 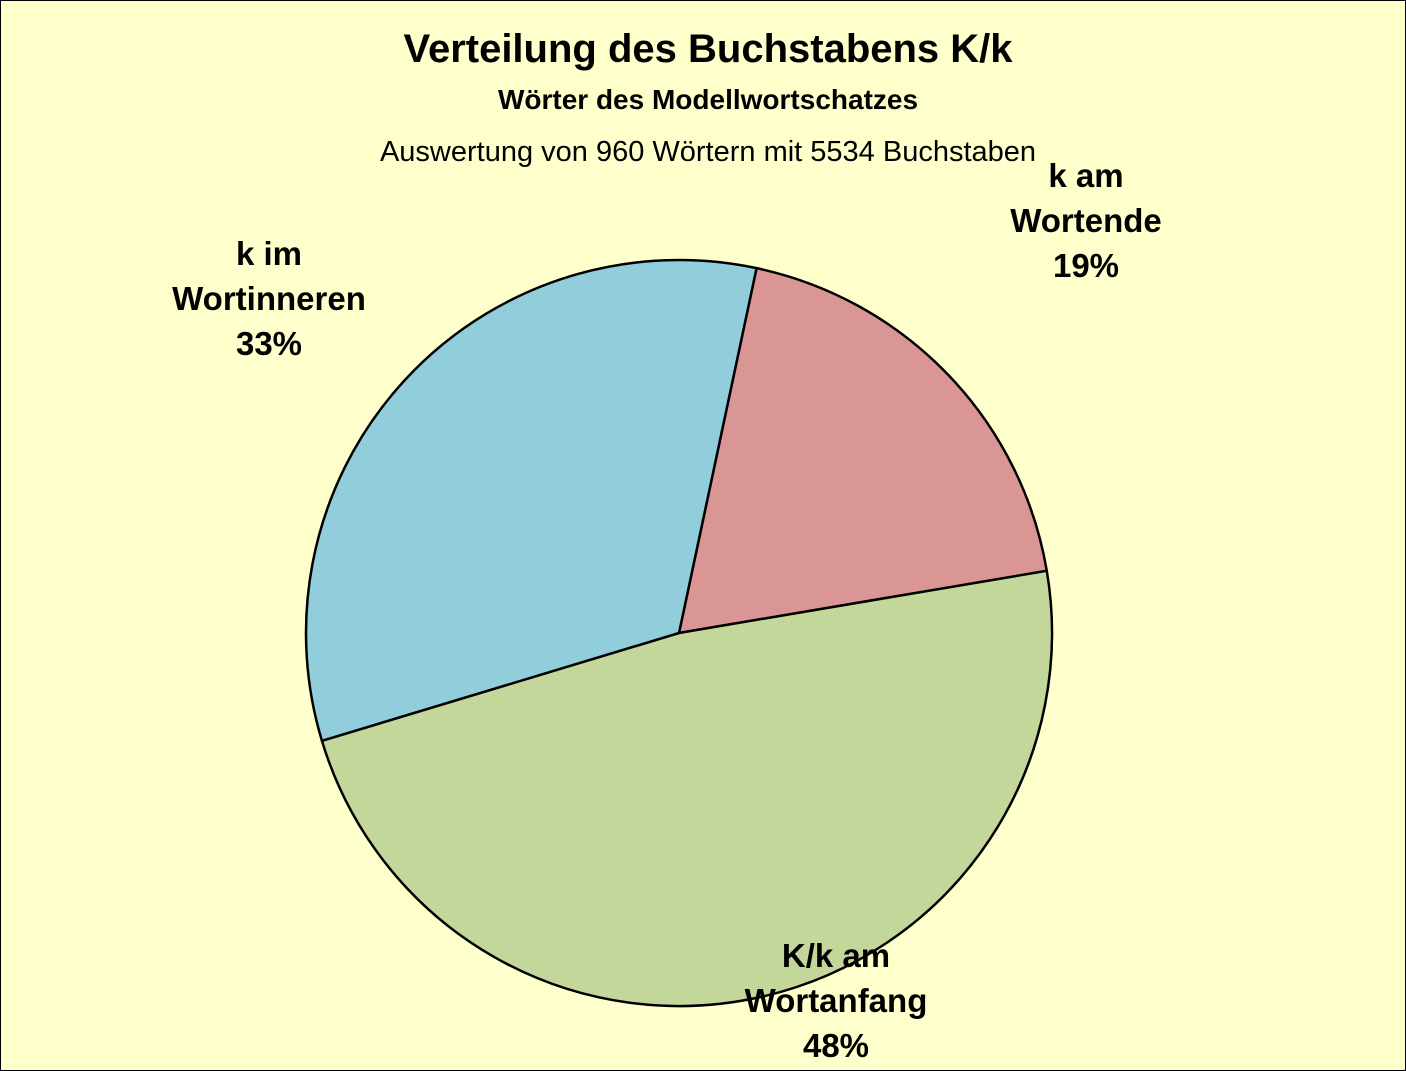 I want to click on slice-category-label: Wortanfang, so click(x=836, y=1000).